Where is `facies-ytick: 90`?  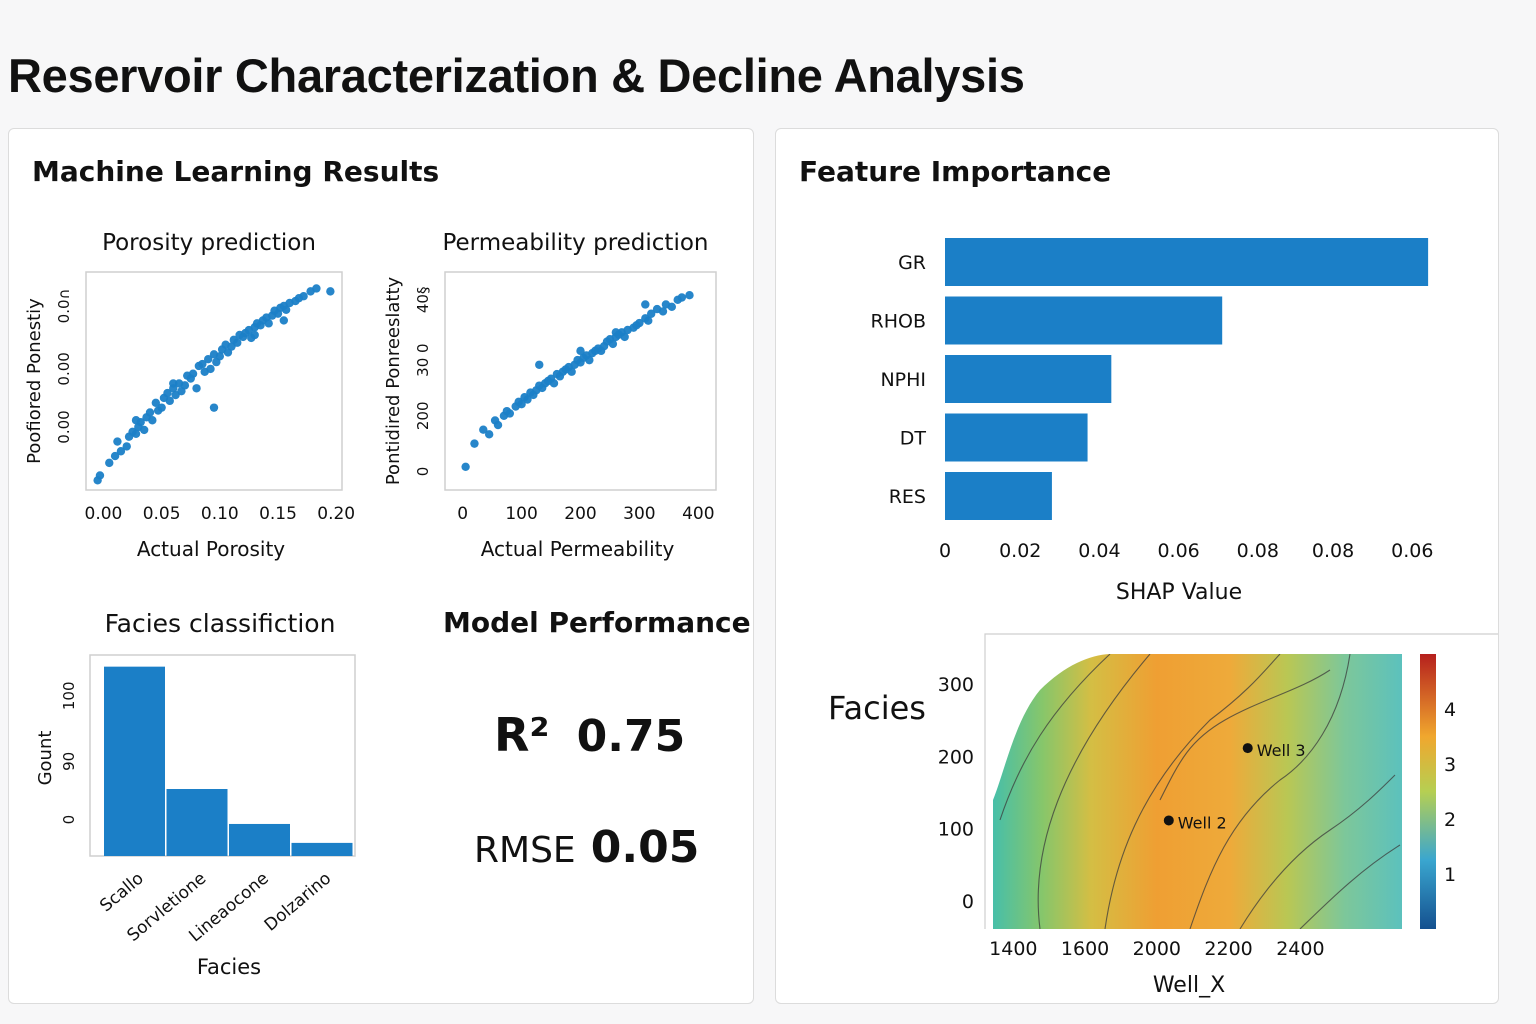 facies-ytick: 90 is located at coordinates (69, 761).